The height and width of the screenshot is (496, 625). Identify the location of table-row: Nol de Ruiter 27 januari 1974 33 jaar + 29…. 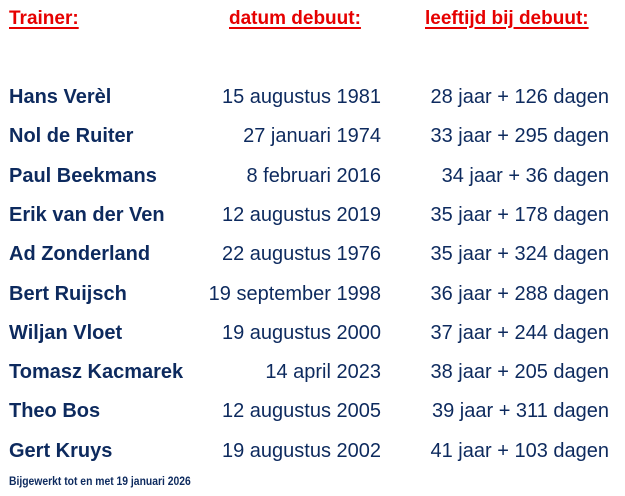
(312, 140).